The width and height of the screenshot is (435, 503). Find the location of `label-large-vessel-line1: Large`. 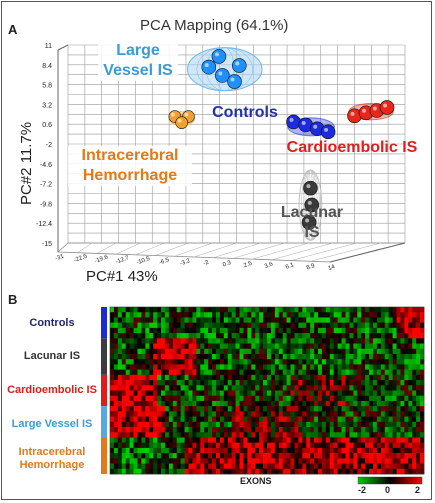

label-large-vessel-line1: Large is located at coordinates (138, 50).